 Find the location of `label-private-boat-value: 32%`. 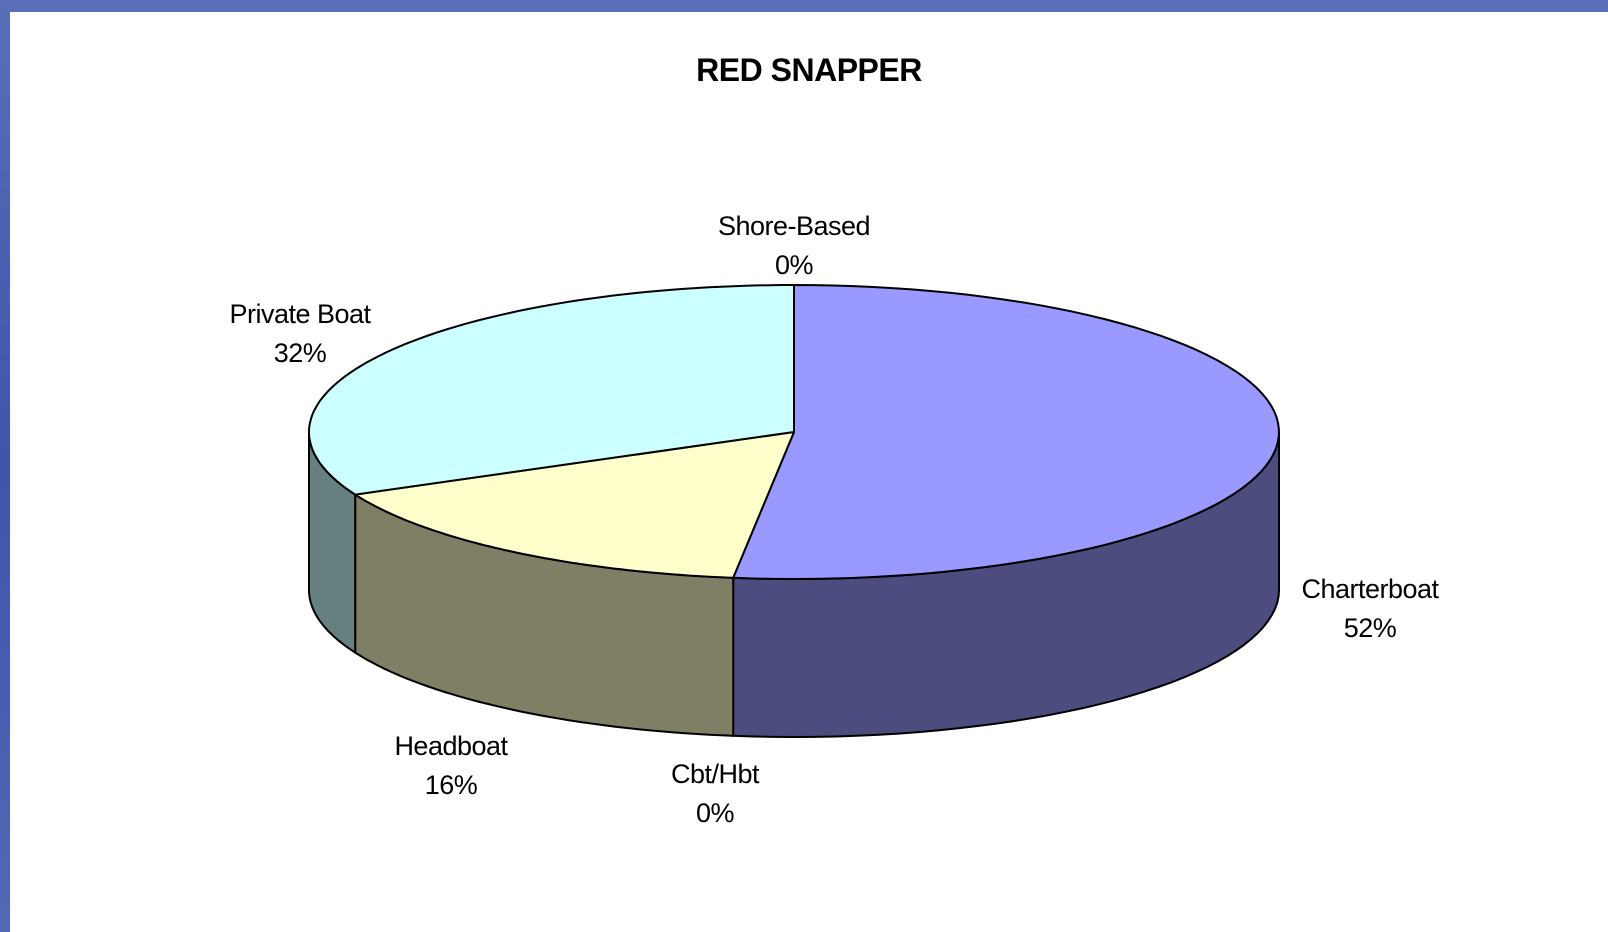

label-private-boat-value: 32% is located at coordinates (300, 353).